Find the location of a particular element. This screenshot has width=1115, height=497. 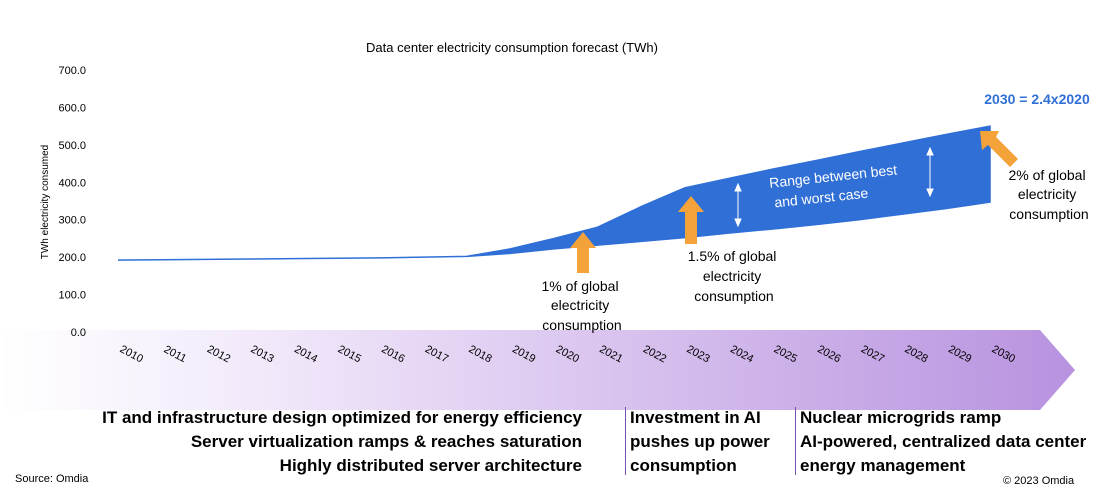

divider-right is located at coordinates (795, 441).